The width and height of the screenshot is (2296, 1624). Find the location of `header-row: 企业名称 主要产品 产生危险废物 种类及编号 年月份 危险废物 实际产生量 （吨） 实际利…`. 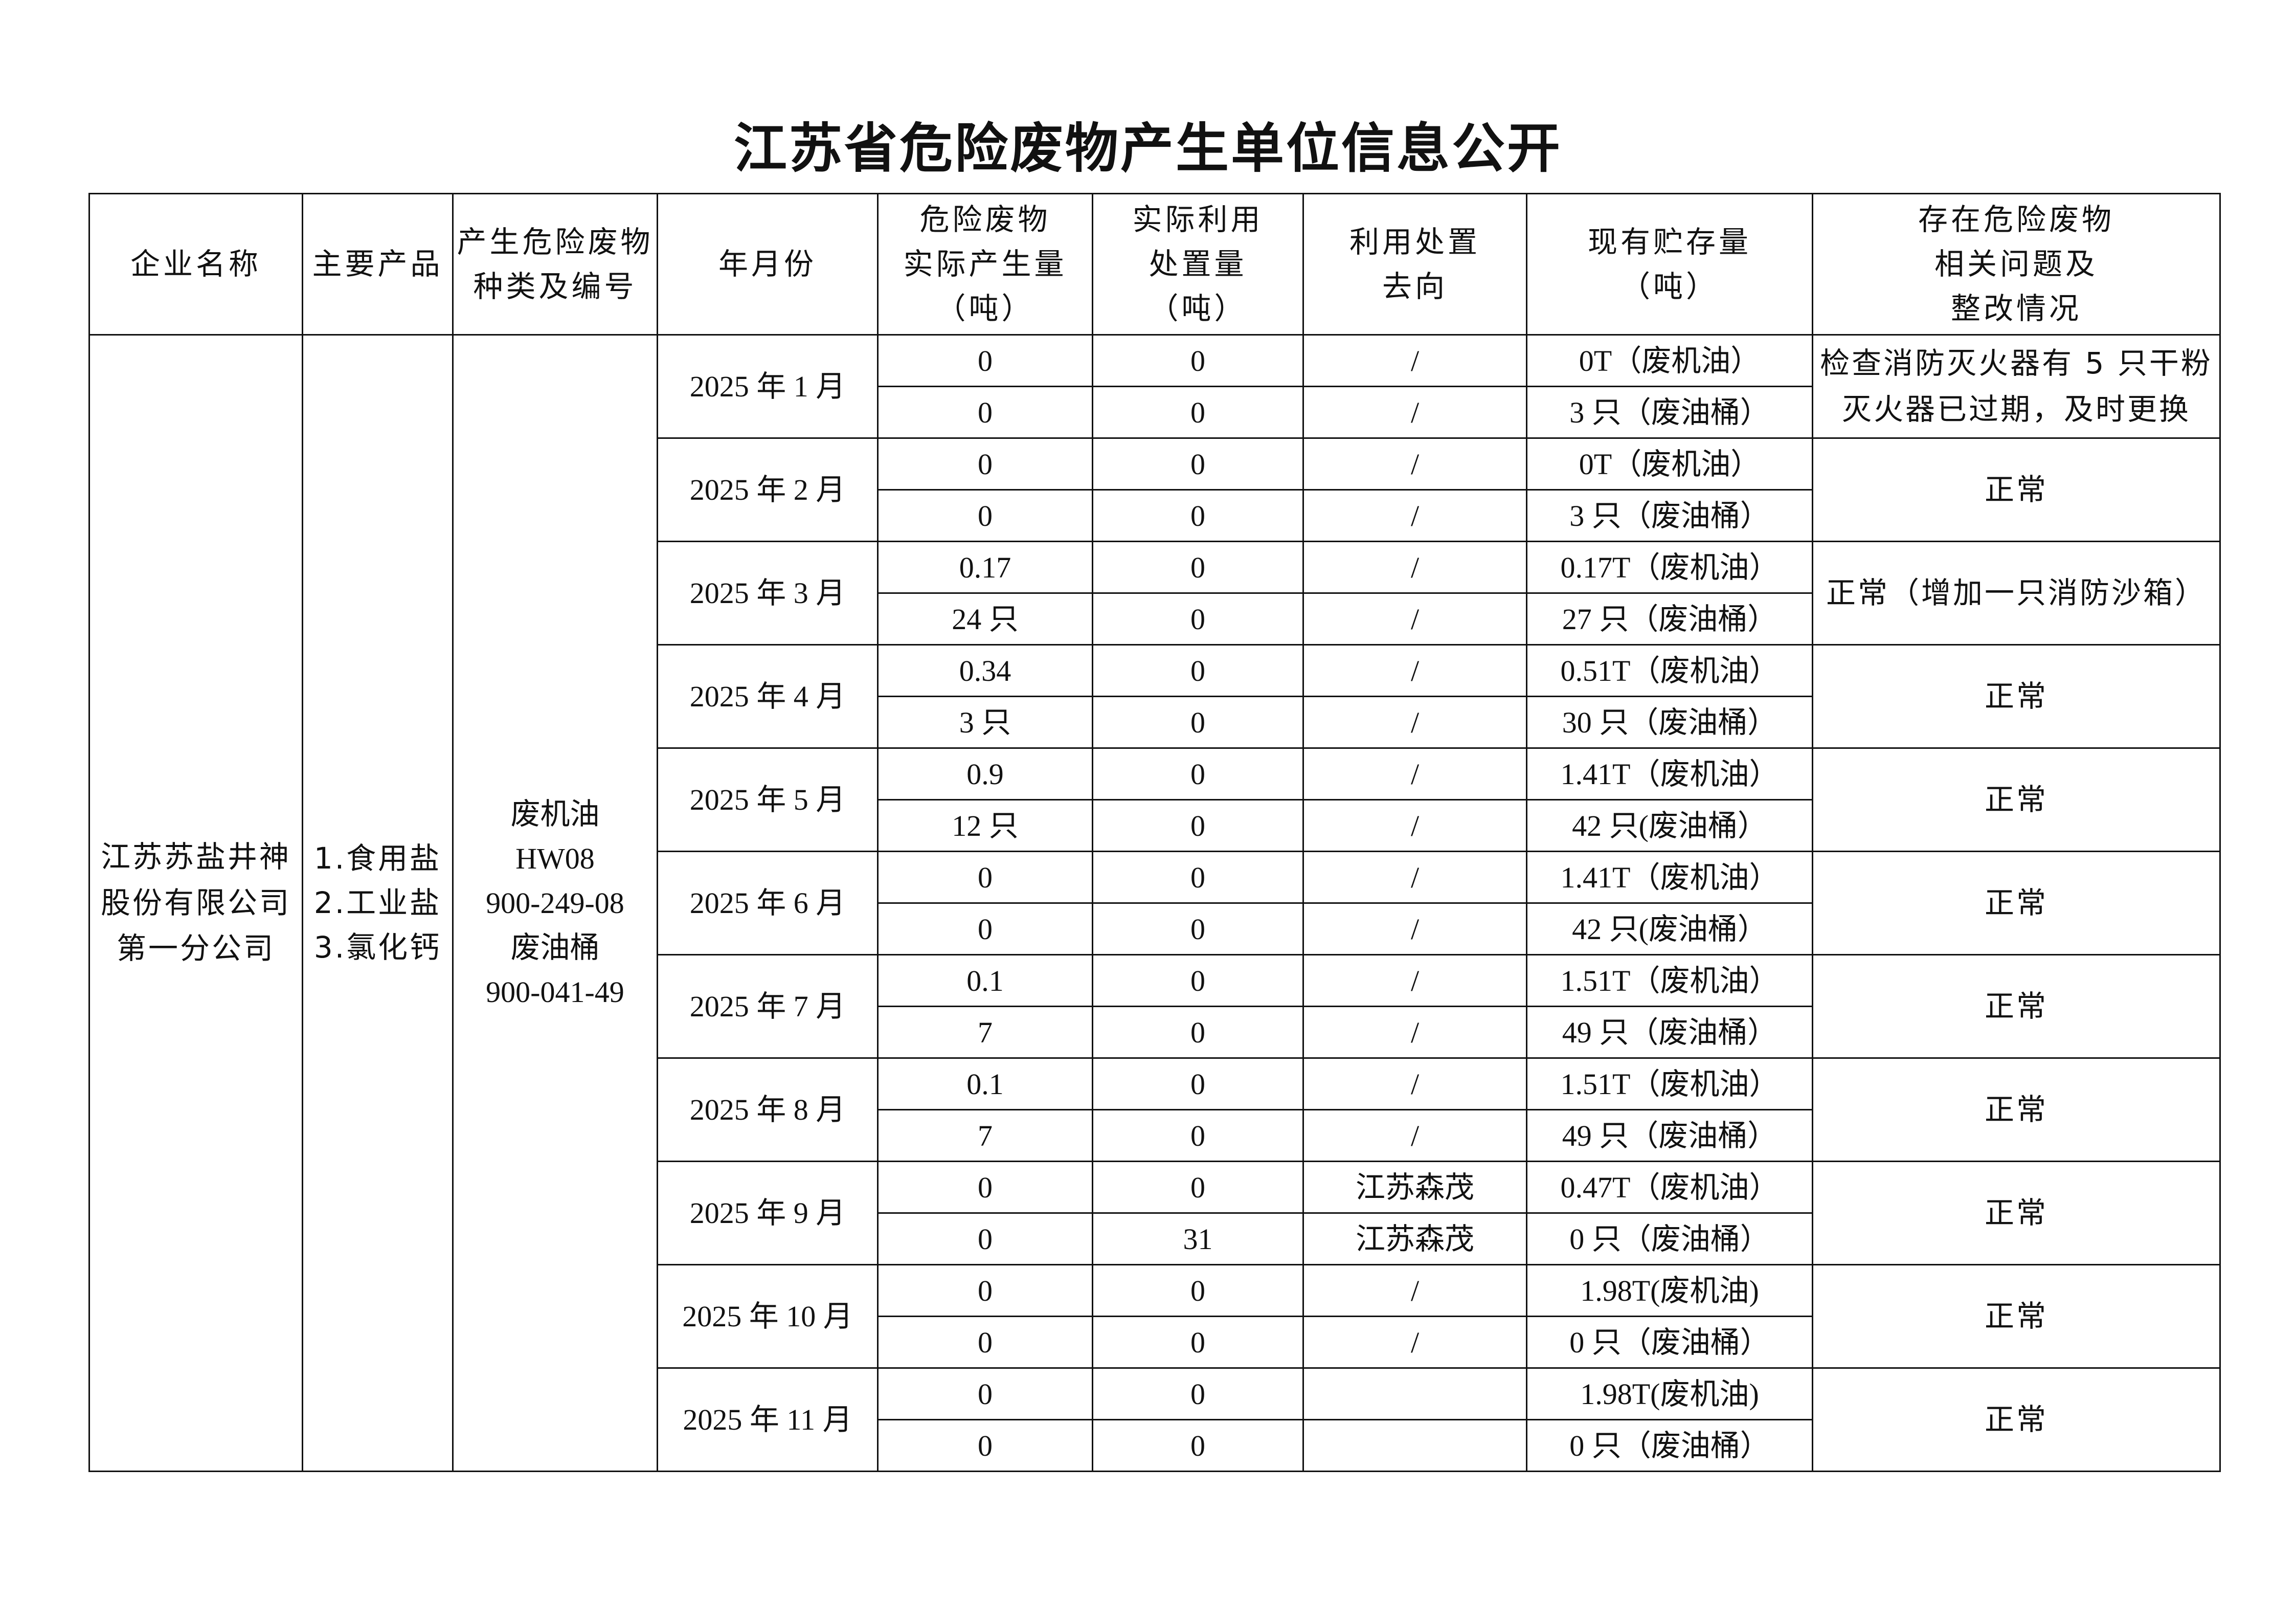

header-row: 企业名称 主要产品 产生危险废物 种类及编号 年月份 危险废物 实际产生量 （吨） 实际利… is located at coordinates (1154, 264).